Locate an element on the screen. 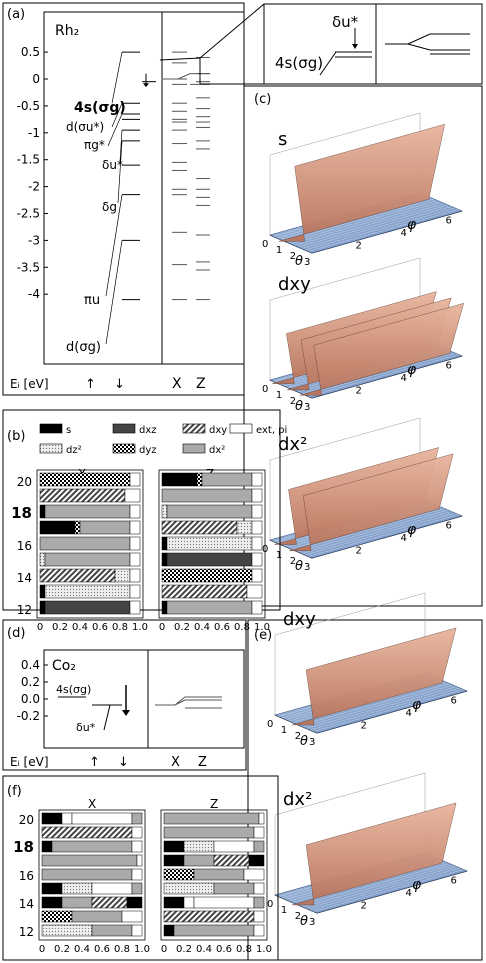  y-tick-label: -0.2 is located at coordinates (28, 716).